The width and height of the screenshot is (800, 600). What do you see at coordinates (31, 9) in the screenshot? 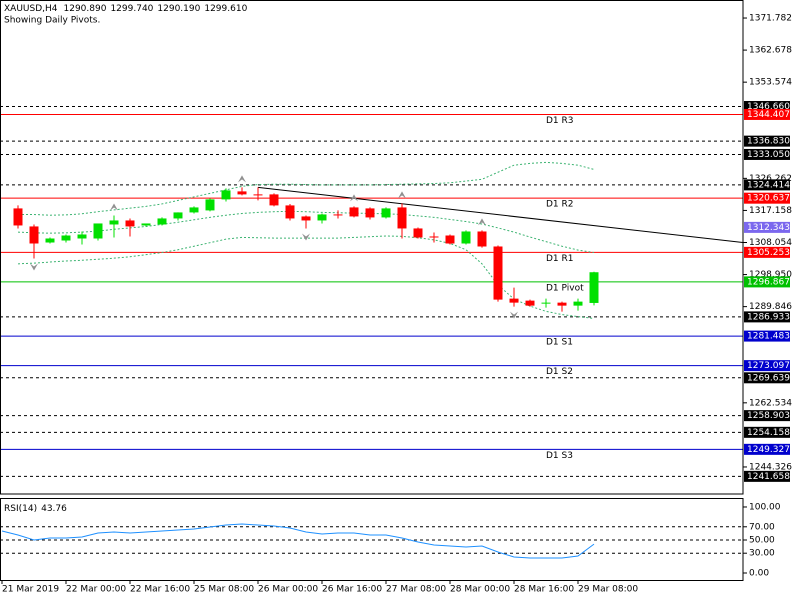
I see `symbol: XAUUSD,H4` at bounding box center [31, 9].